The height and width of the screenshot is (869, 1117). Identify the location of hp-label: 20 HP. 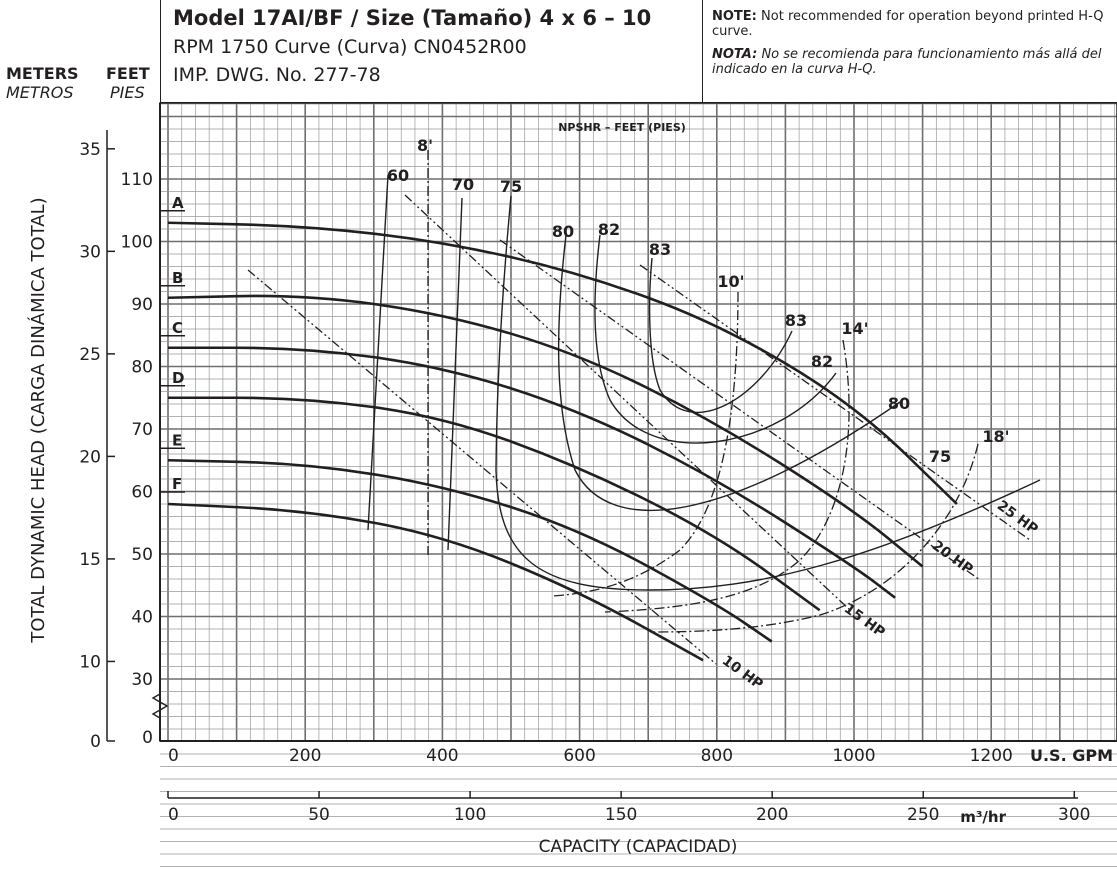
(952, 558).